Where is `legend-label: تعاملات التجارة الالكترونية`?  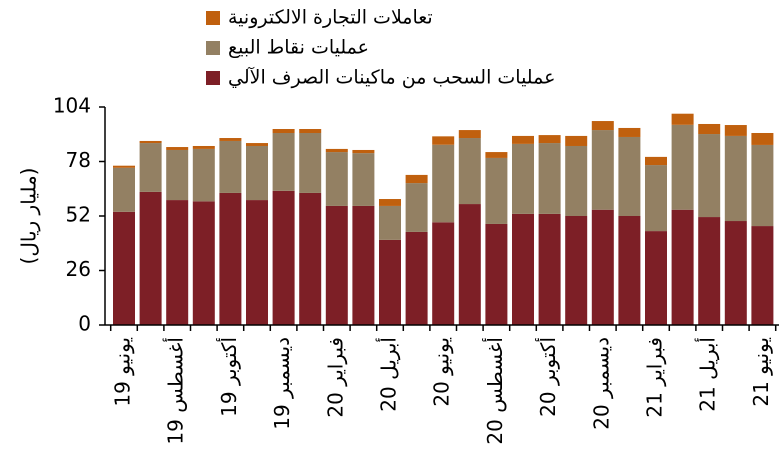 legend-label: تعاملات التجارة الالكترونية is located at coordinates (330, 18).